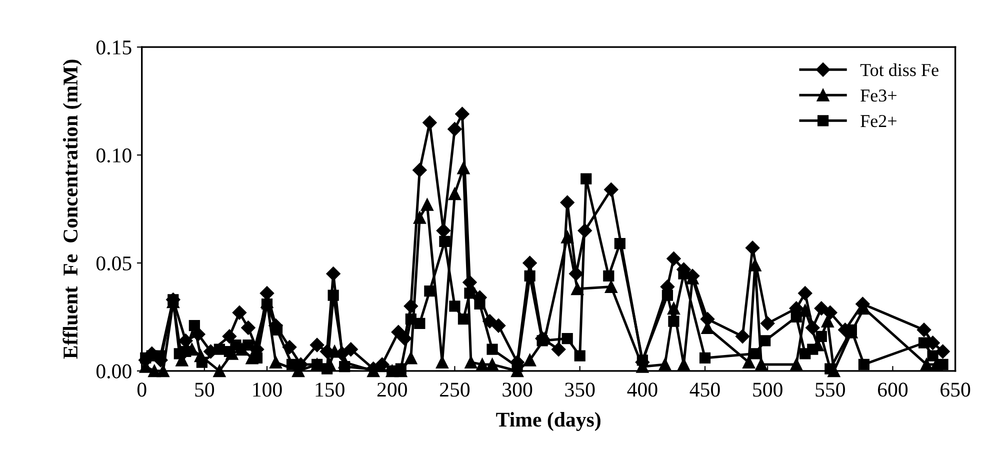  Describe the element at coordinates (548, 422) in the screenshot. I see `x-axis-title: Time (days)` at that location.